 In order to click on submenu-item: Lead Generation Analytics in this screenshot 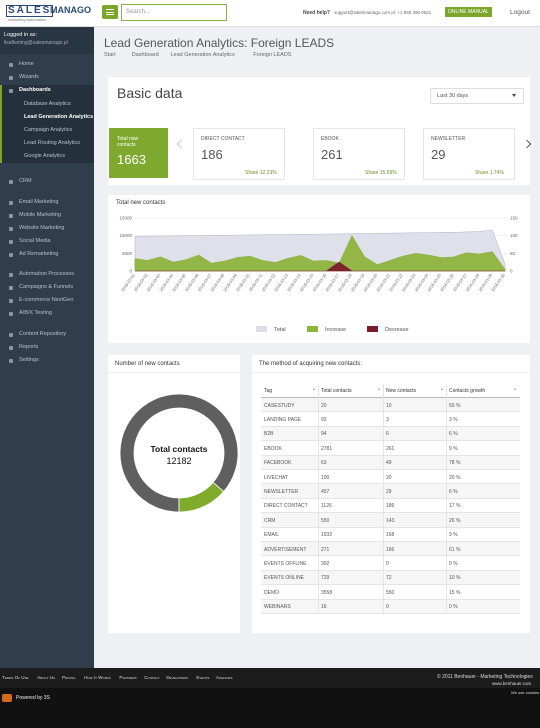, I will do `click(59, 117)`.